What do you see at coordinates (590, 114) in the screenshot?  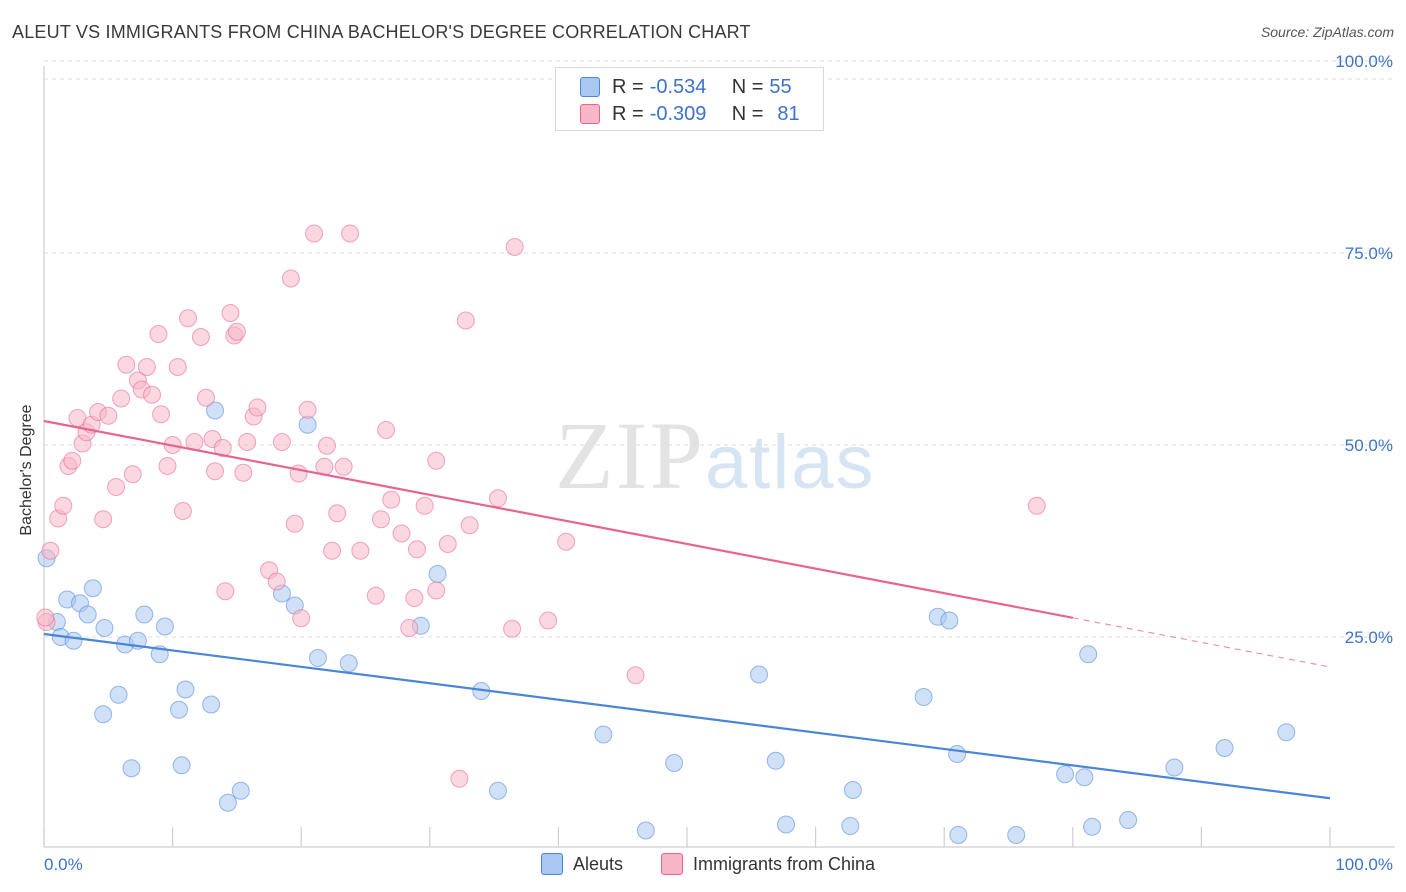 I see `legend-swatch-china` at bounding box center [590, 114].